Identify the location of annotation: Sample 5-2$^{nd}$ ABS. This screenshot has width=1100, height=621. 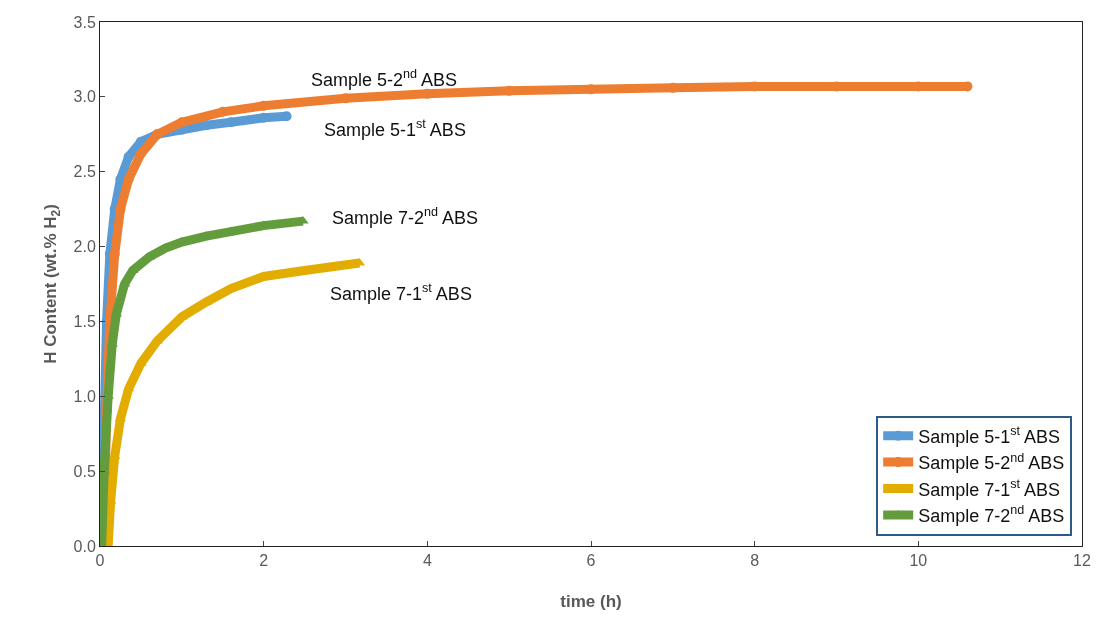
(384, 78).